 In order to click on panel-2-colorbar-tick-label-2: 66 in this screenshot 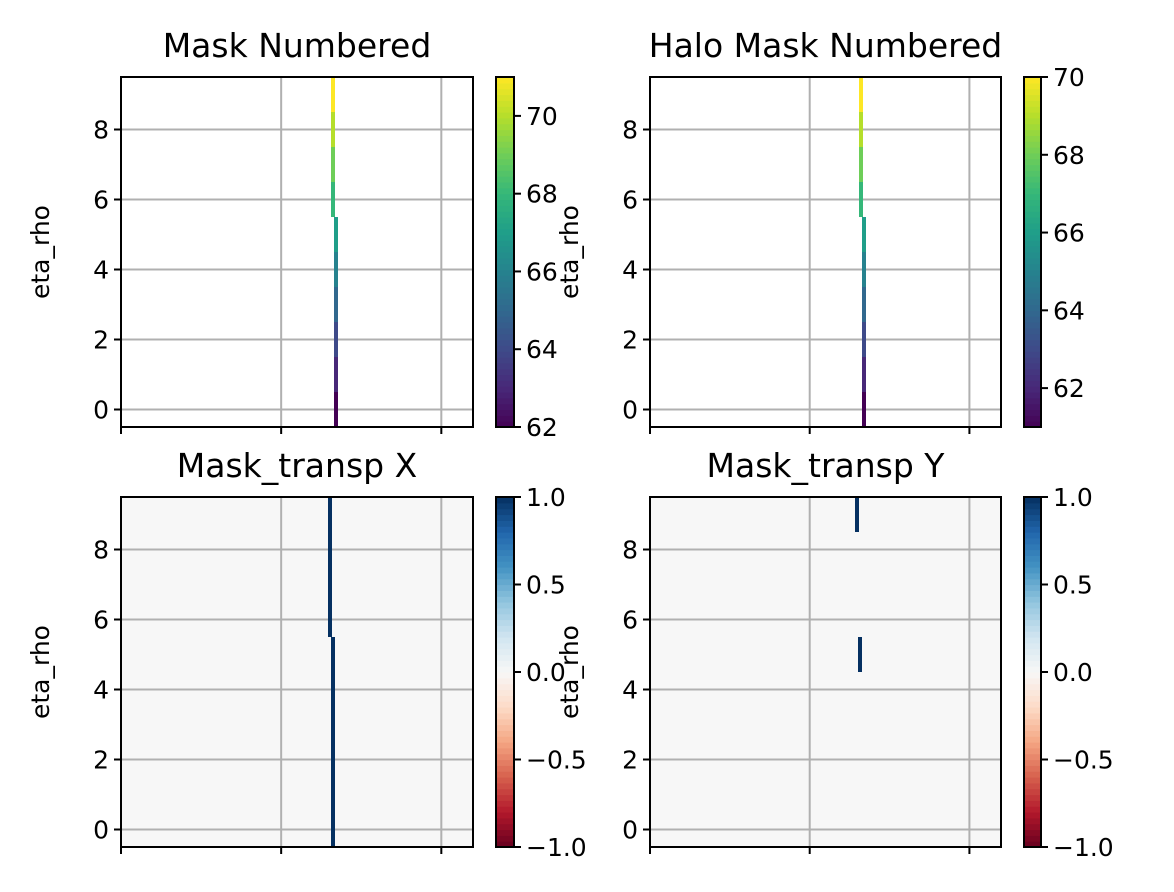, I will do `click(1069, 233)`.